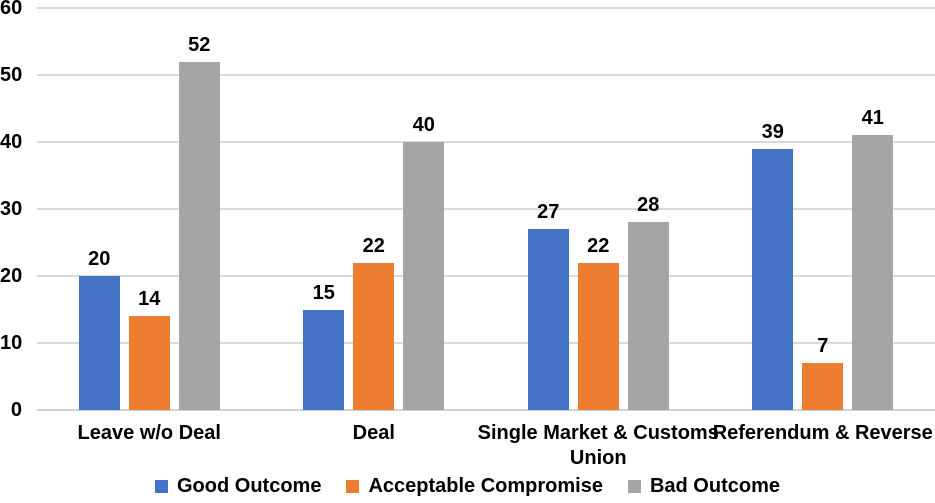 This screenshot has width=935, height=503. What do you see at coordinates (161, 486) in the screenshot?
I see `legend-swatch-good-outcome` at bounding box center [161, 486].